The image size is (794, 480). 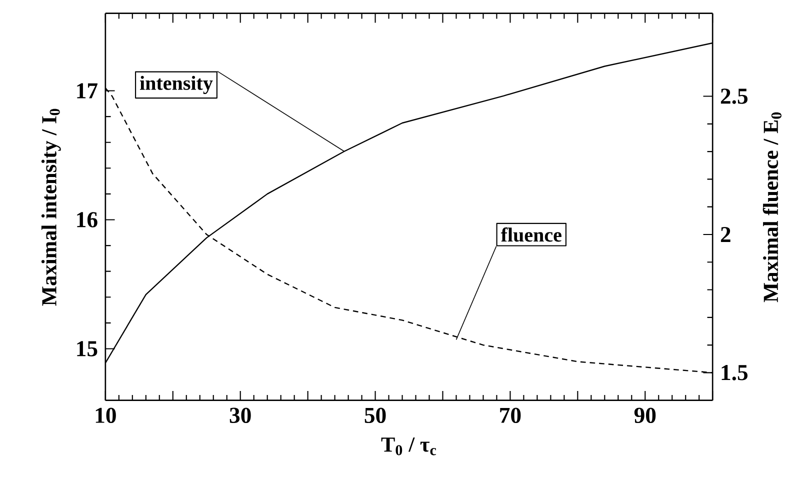 What do you see at coordinates (240, 415) in the screenshot?
I see `x-tick-label: 30` at bounding box center [240, 415].